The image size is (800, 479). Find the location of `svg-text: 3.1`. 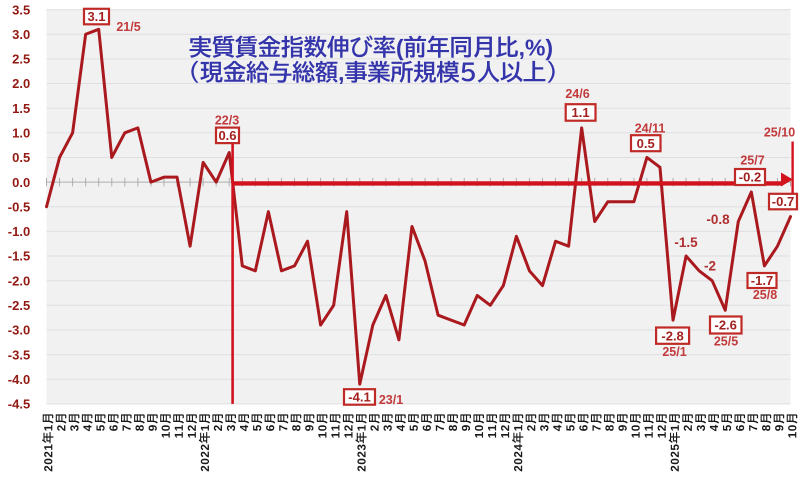

svg-text: 3.1 is located at coordinates (96, 16).